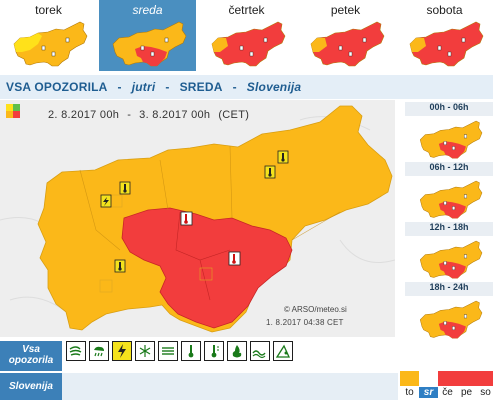 Image resolution: width=493 pixels, height=400 pixels. I want to click on tab-label: torek, so click(48, 10).